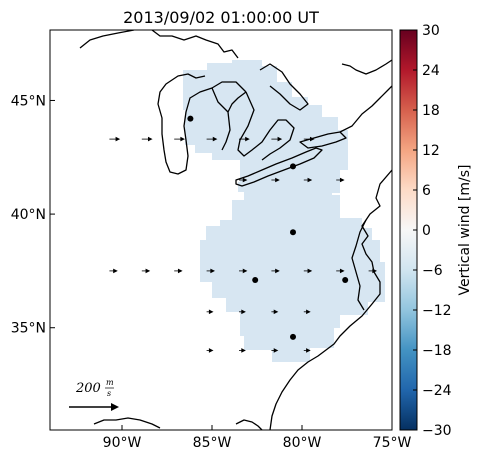 The height and width of the screenshot is (460, 484). I want to click on field-region-north, so click(265, 135).